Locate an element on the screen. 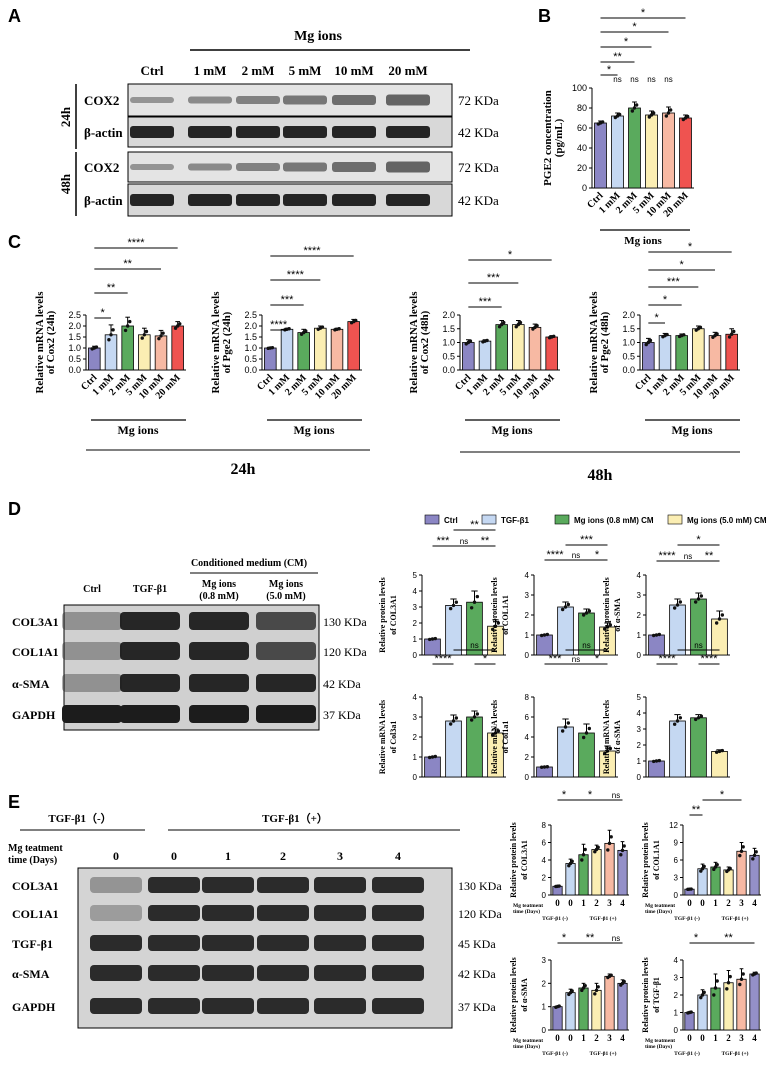  molecular-weight: 37 KDa is located at coordinates (342, 715).